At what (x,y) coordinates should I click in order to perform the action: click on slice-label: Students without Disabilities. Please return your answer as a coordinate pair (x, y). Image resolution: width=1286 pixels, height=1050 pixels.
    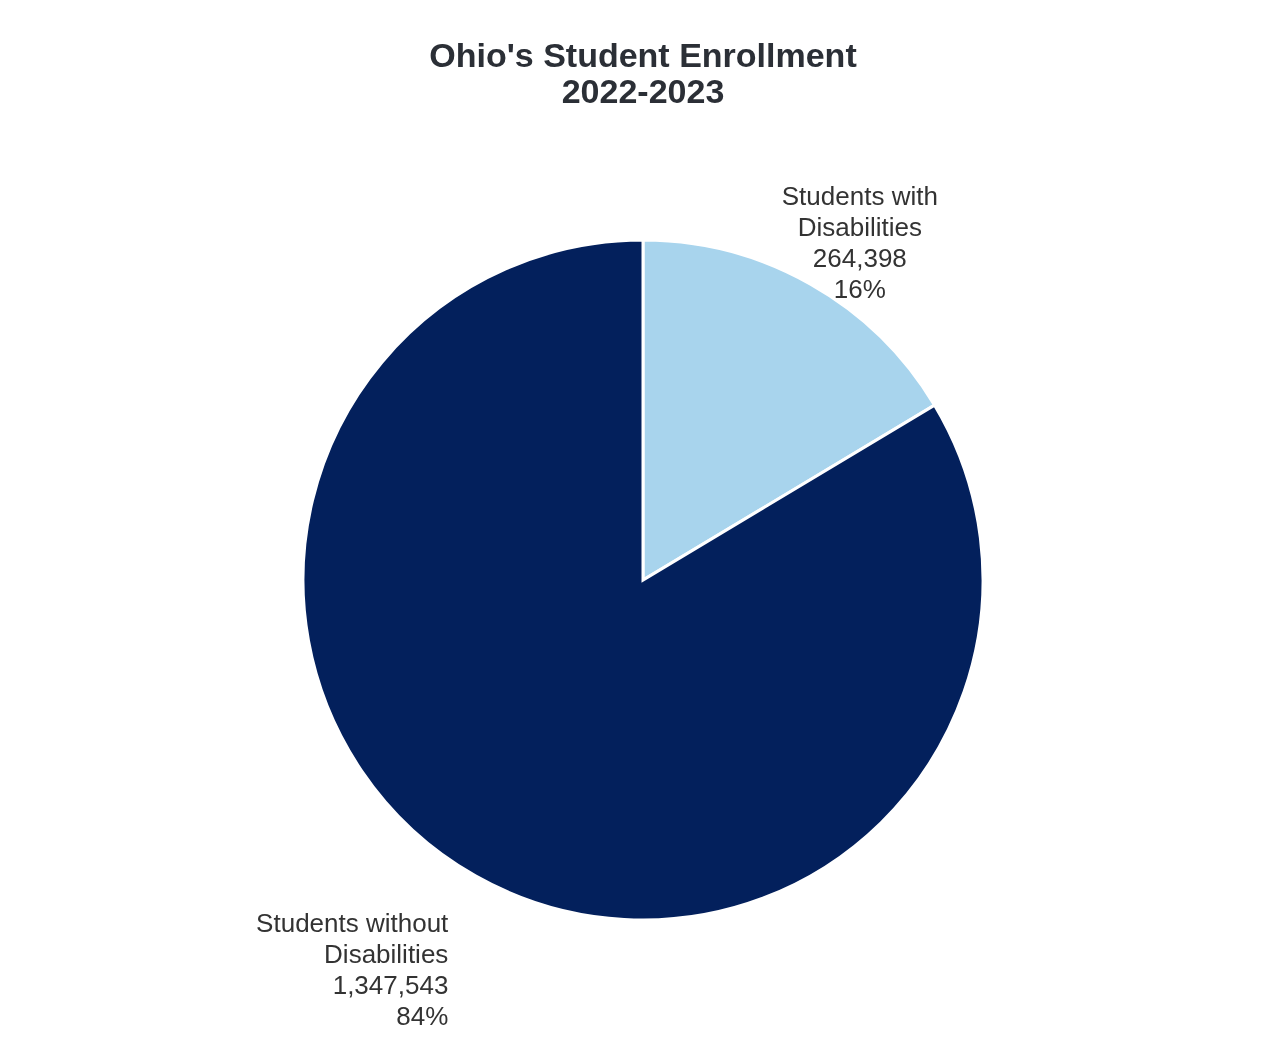
    Looking at the image, I should click on (353, 938).